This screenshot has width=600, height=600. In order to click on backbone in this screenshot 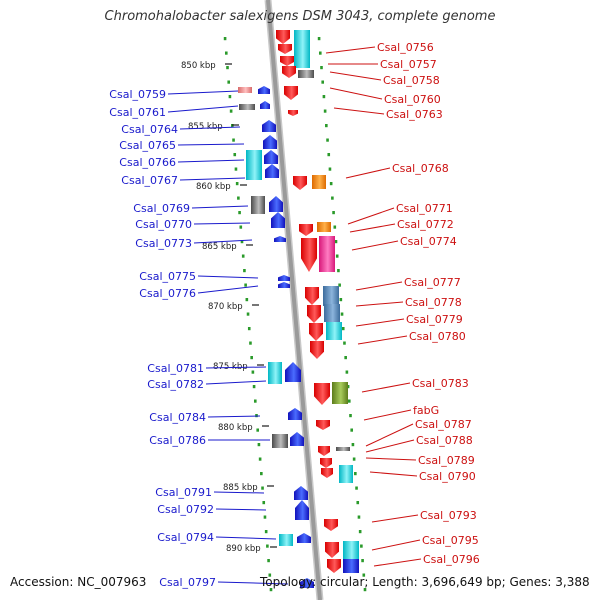, I will do `click(294, 300)`.